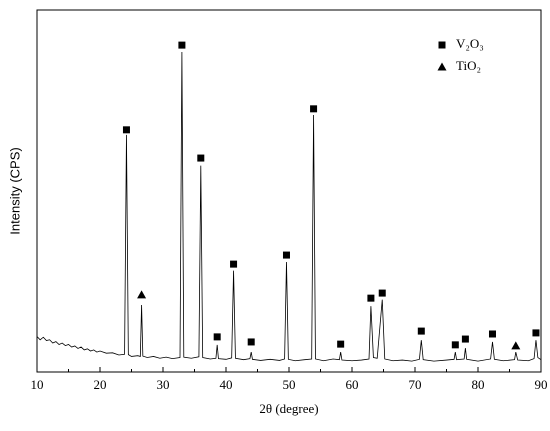 The height and width of the screenshot is (431, 550). I want to click on x-tick-label: 90, so click(541, 384).